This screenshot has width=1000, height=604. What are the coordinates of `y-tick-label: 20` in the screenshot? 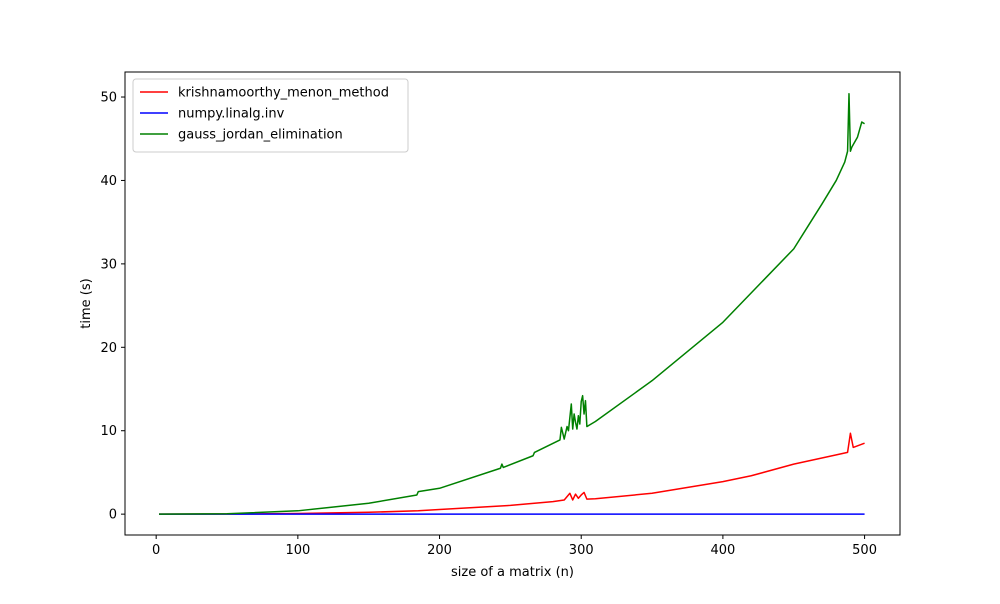 It's located at (108, 348).